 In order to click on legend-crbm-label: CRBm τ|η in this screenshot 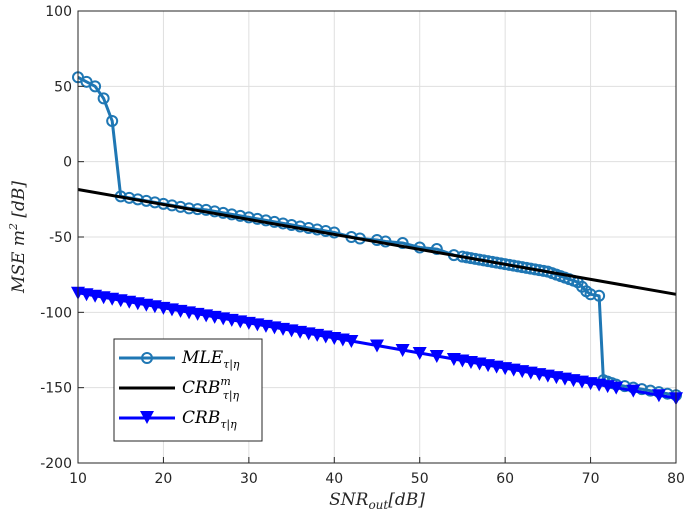, I will do `click(211, 389)`.